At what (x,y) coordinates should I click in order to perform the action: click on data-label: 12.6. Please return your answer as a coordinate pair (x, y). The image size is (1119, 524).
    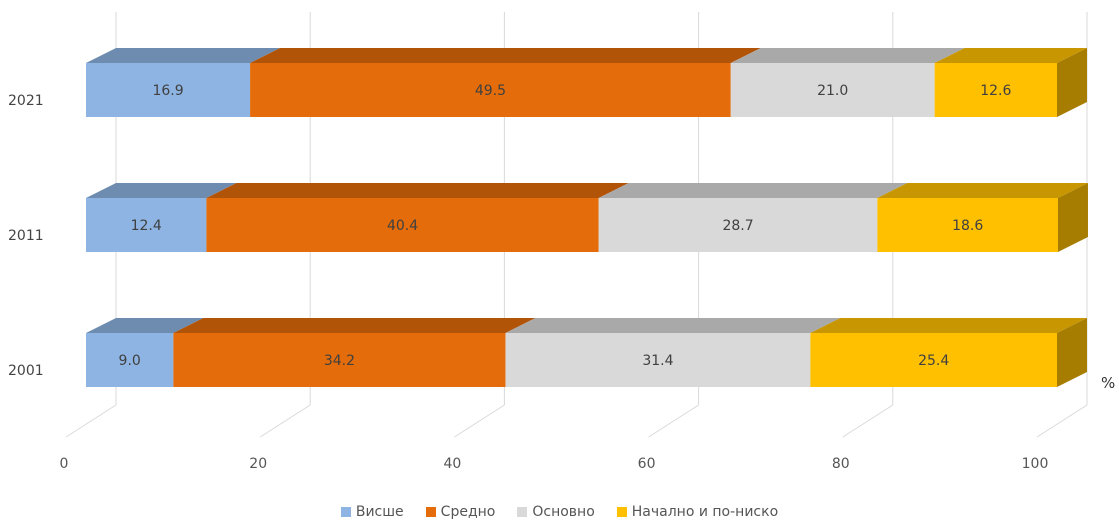
    Looking at the image, I should click on (995, 91).